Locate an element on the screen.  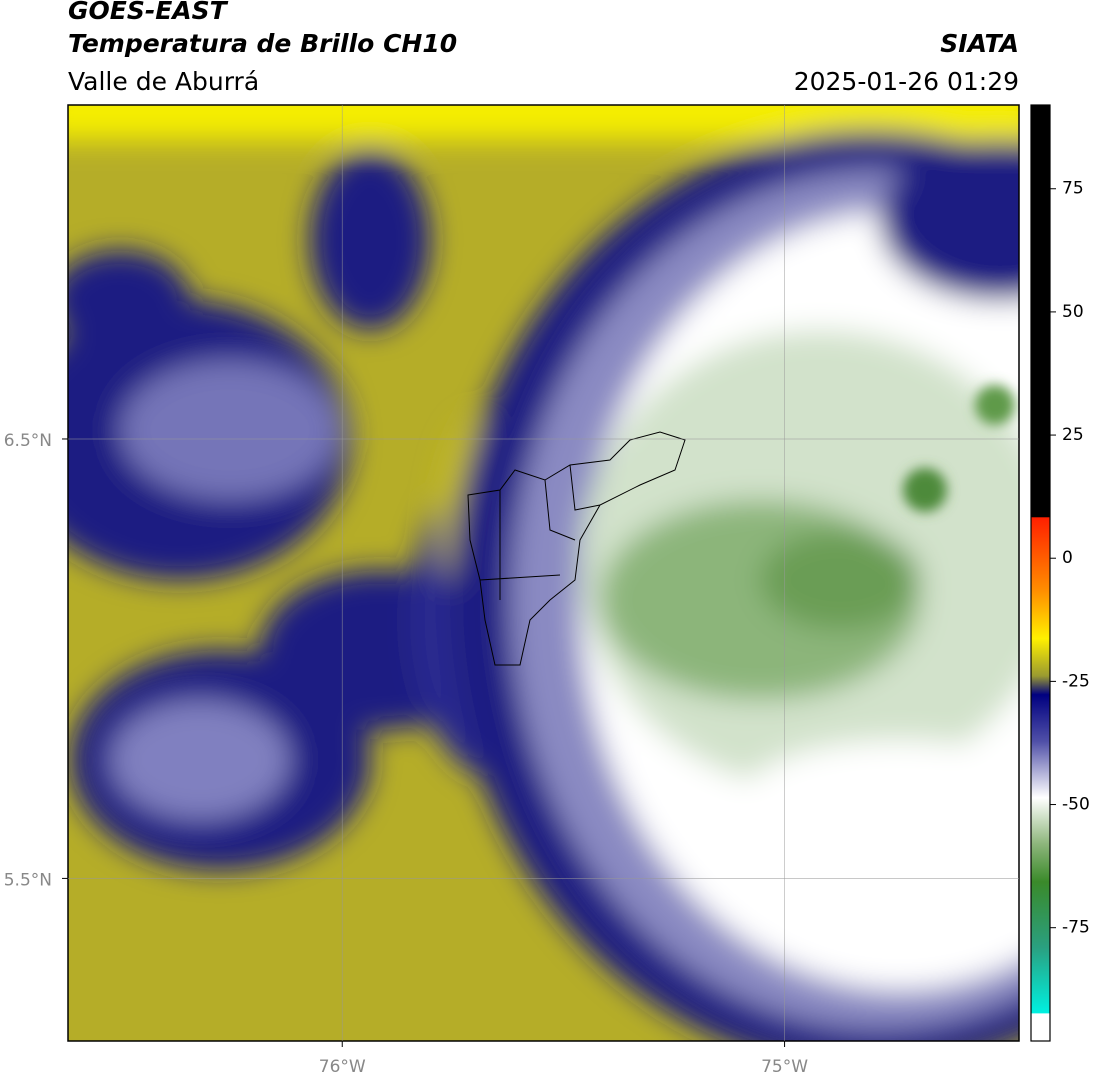
colorbar-tick-label: -50 is located at coordinates (1076, 805).